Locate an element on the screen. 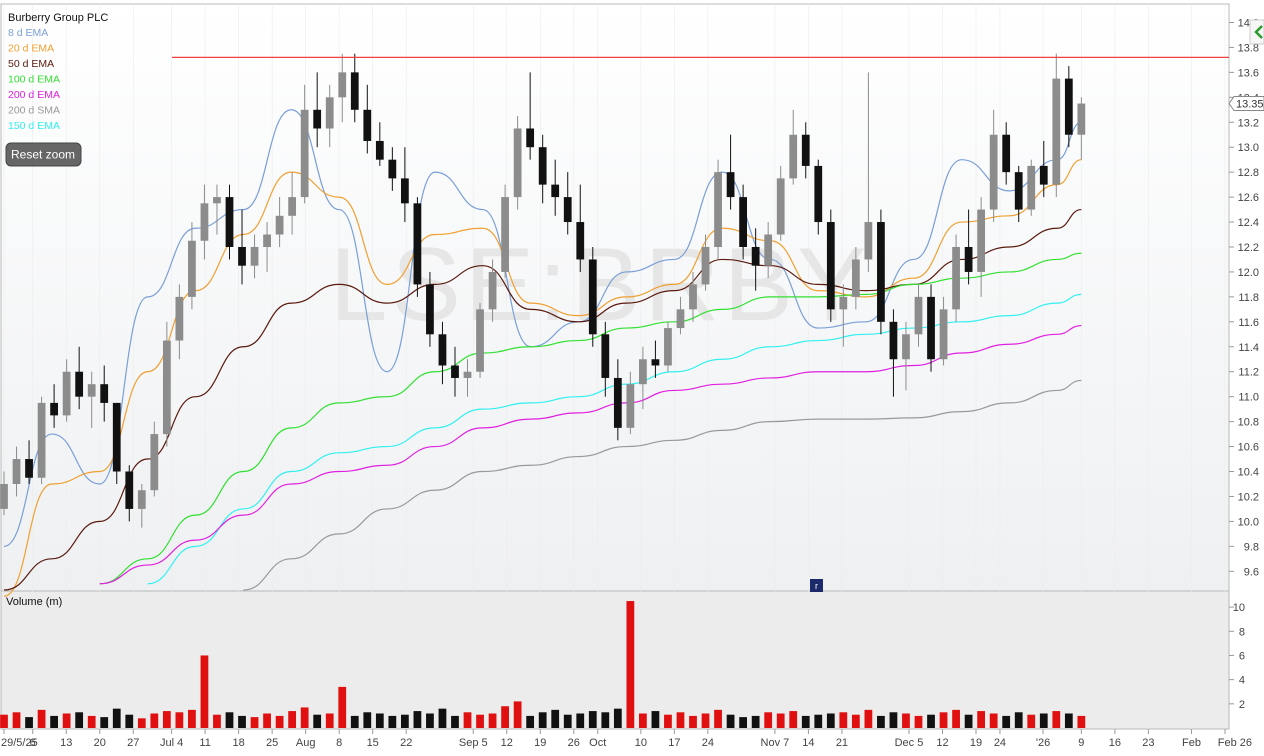  reset-zoom-button: Reset zoom is located at coordinates (43, 154).